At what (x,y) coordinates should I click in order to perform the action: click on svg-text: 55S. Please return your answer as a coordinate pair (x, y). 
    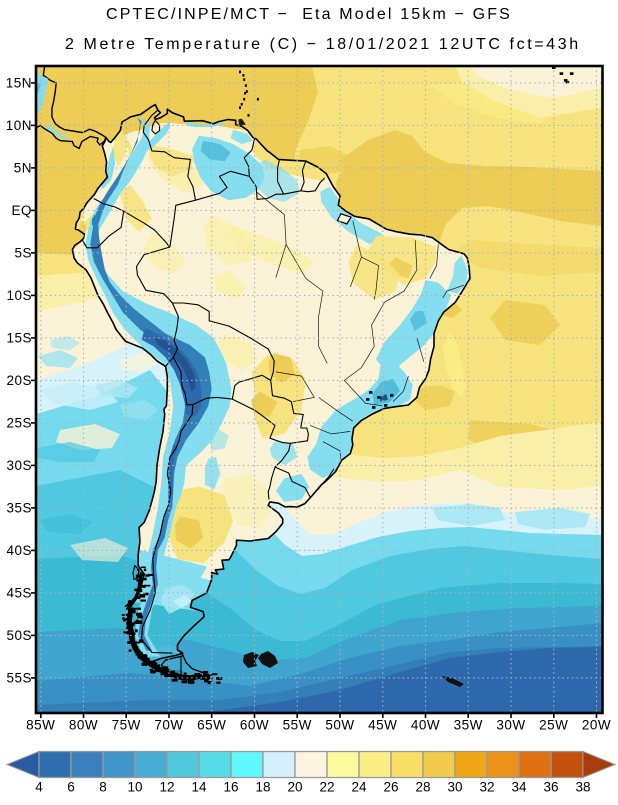
    Looking at the image, I should click on (19, 677).